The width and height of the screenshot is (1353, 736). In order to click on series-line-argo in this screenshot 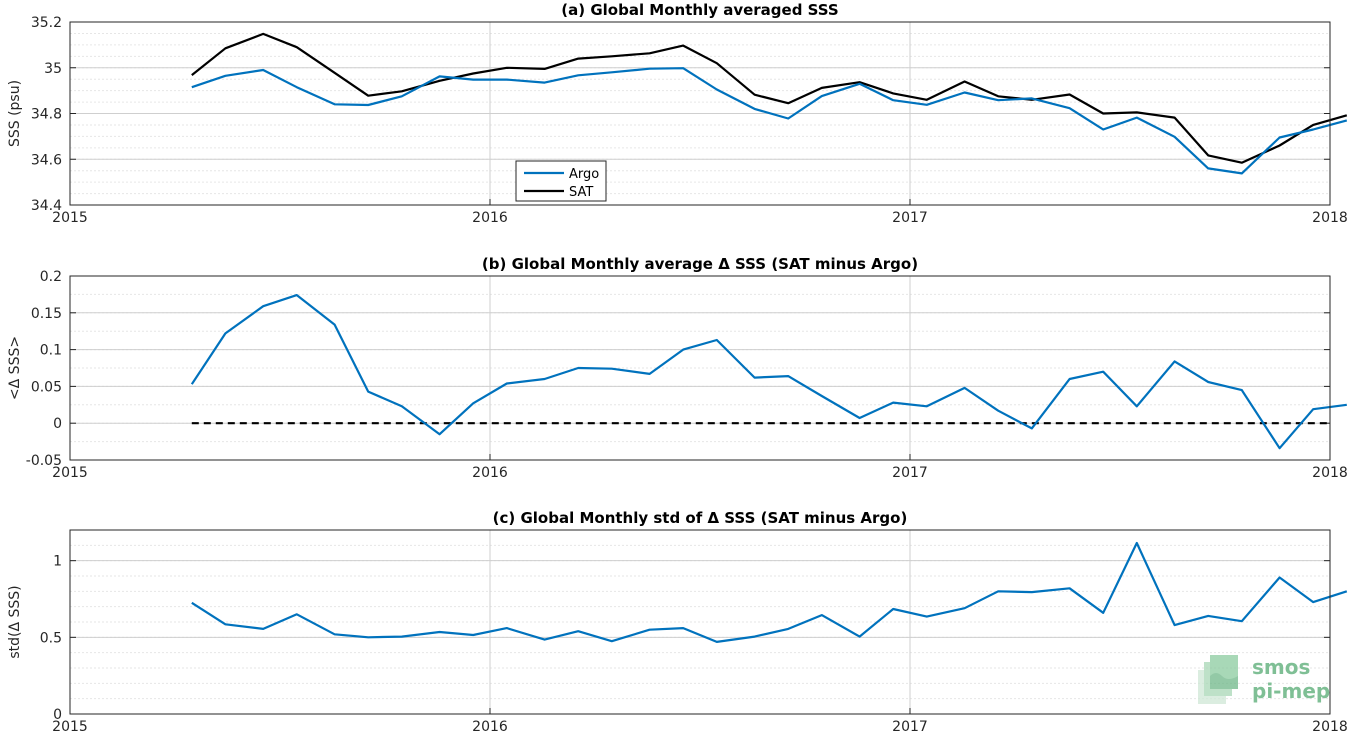, I will do `click(769, 121)`.